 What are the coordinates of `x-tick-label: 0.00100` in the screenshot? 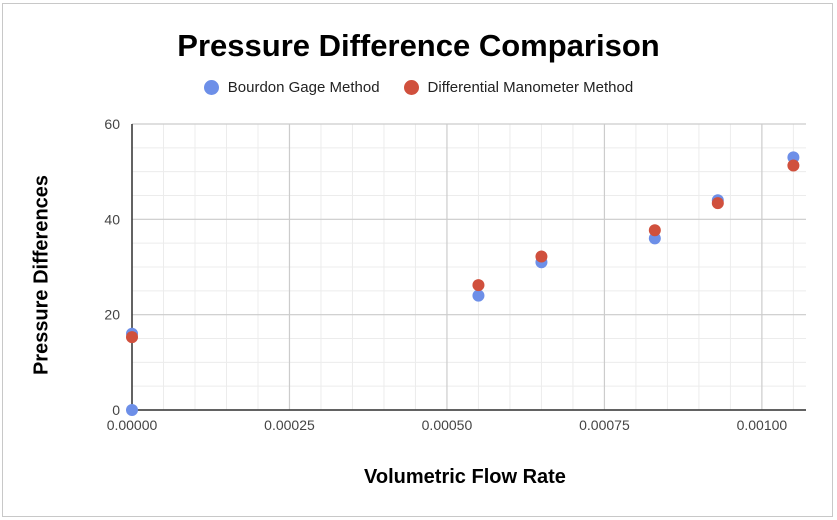 It's located at (762, 425).